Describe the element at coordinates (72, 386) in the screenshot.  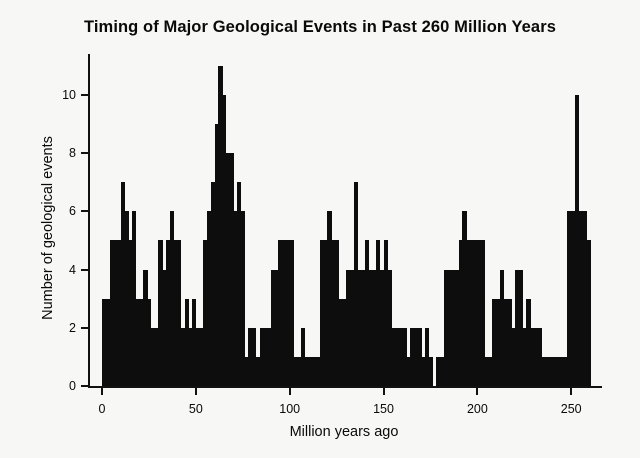
I see `y-tick-label: 0` at that location.